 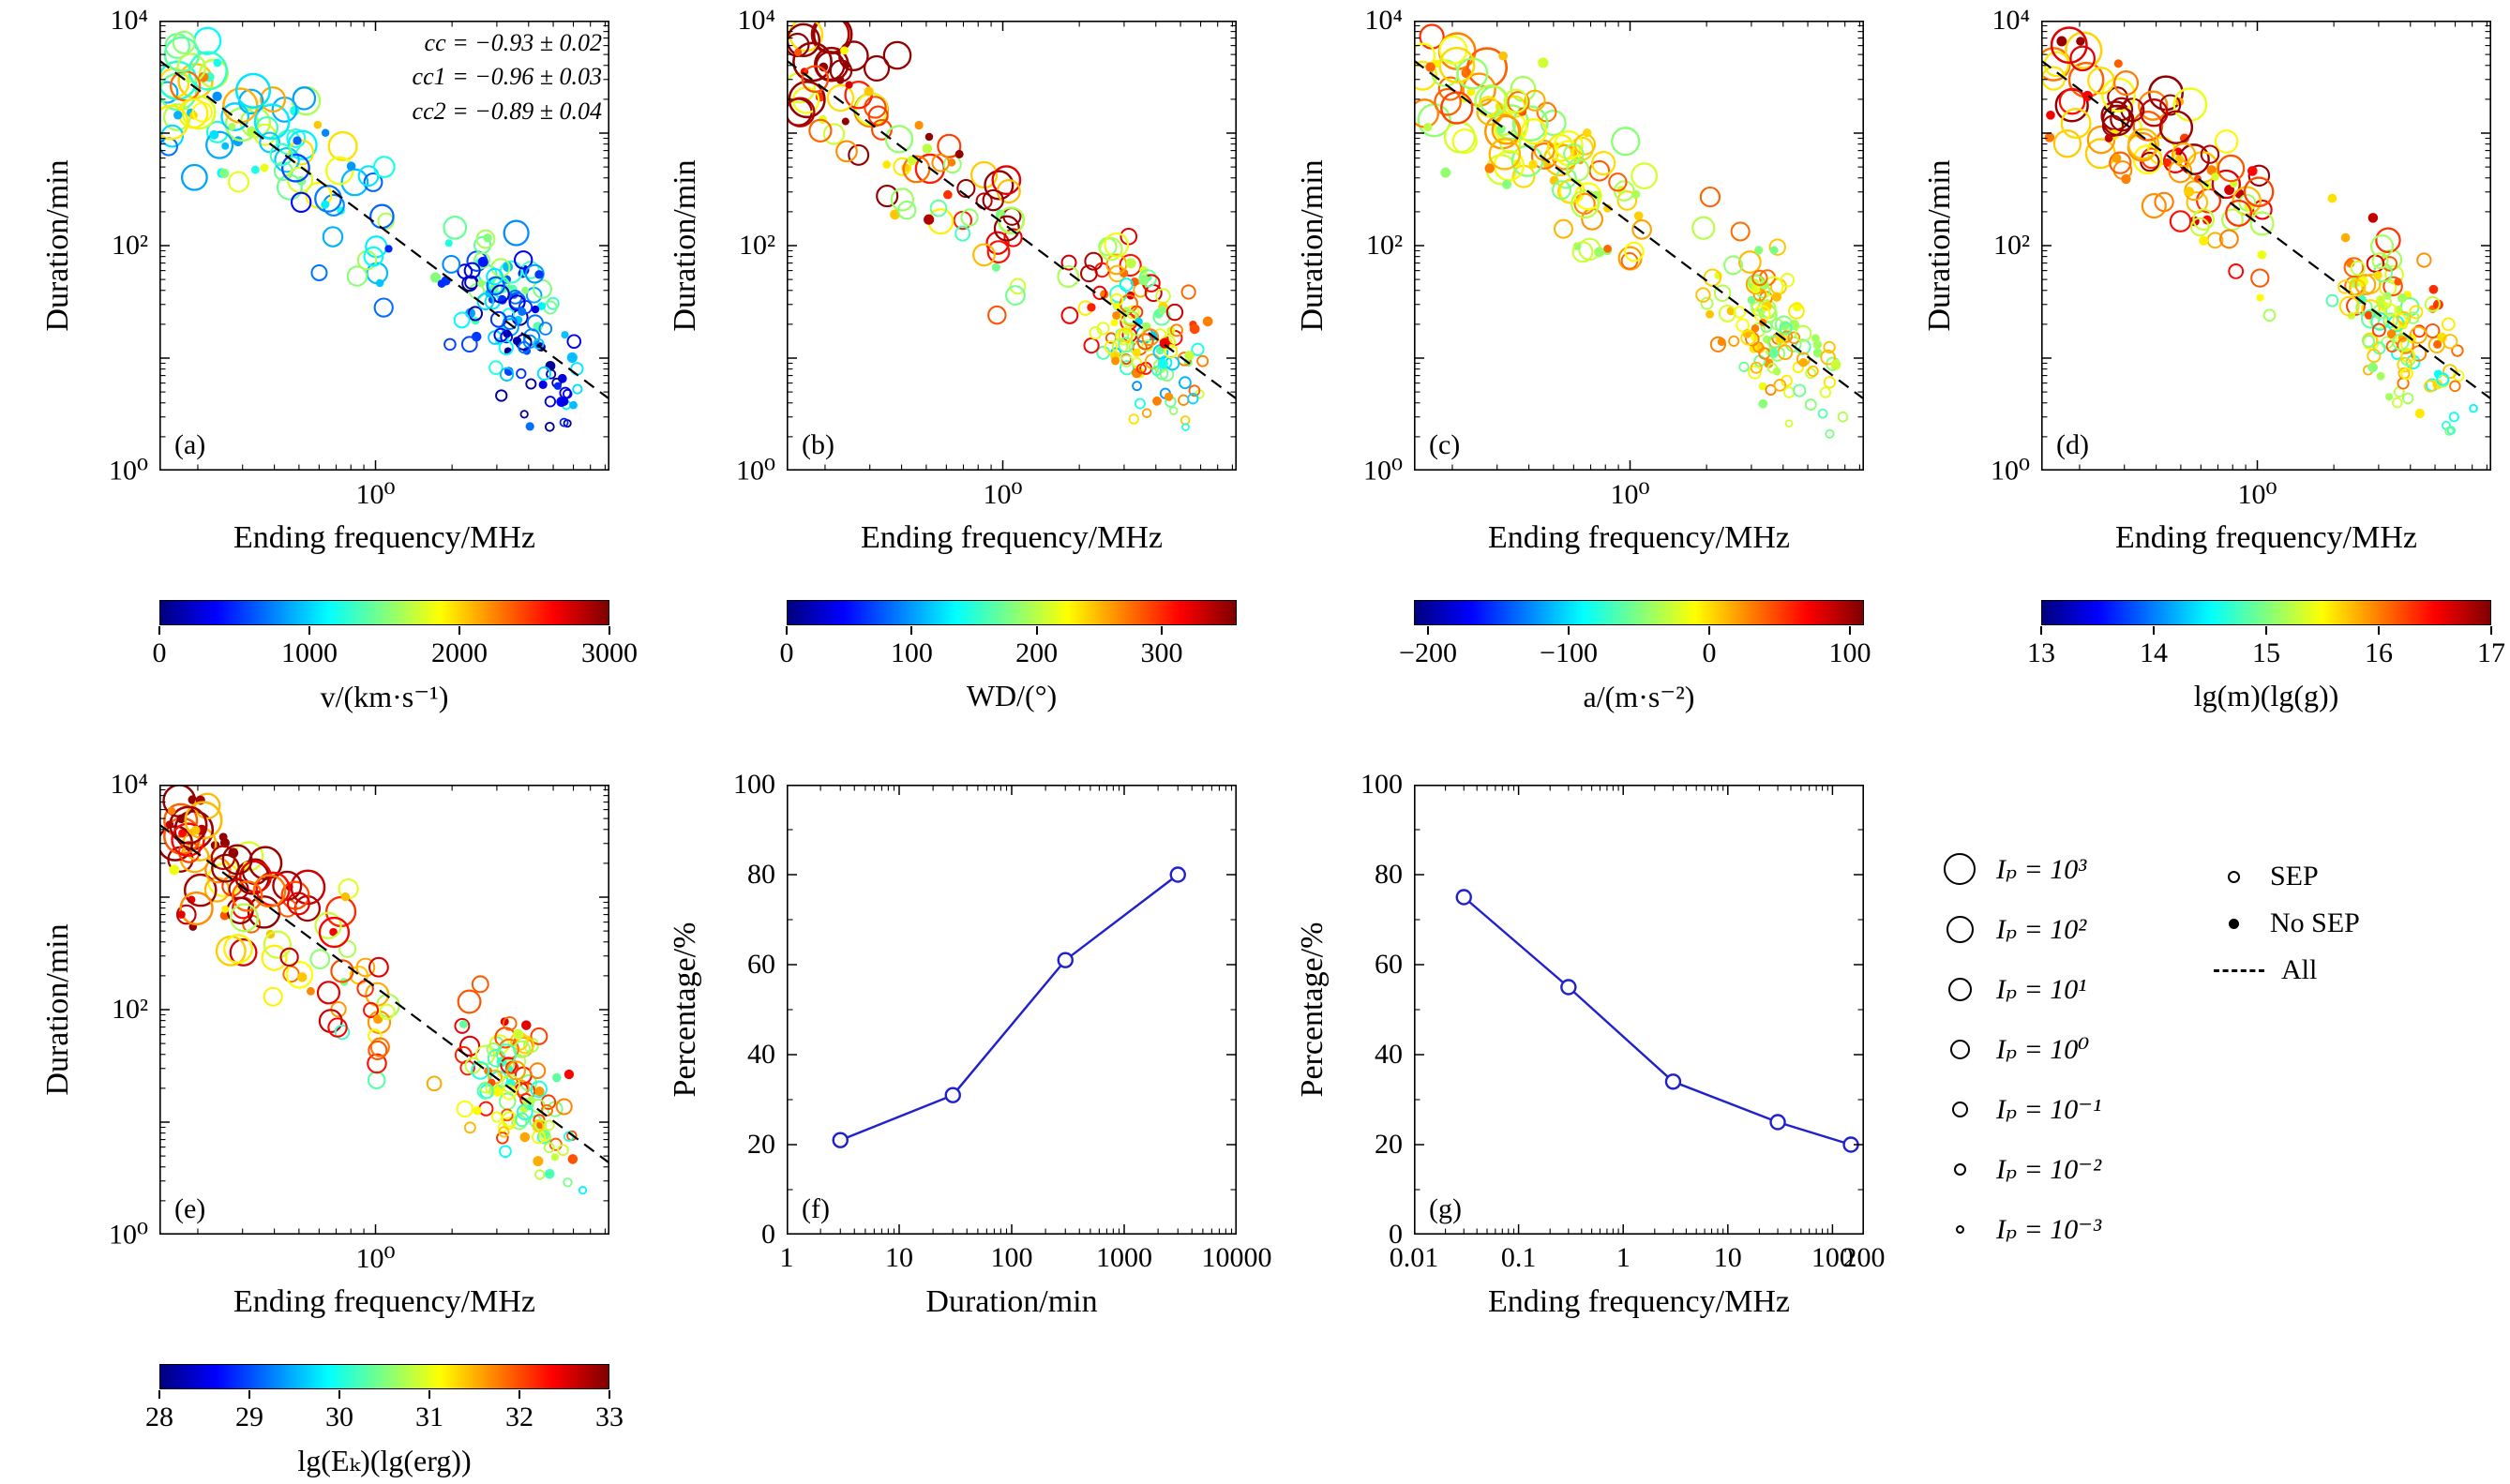 What do you see at coordinates (513, 42) in the screenshot?
I see `annotation-line-1: cc = −0.93 ± 0.02` at bounding box center [513, 42].